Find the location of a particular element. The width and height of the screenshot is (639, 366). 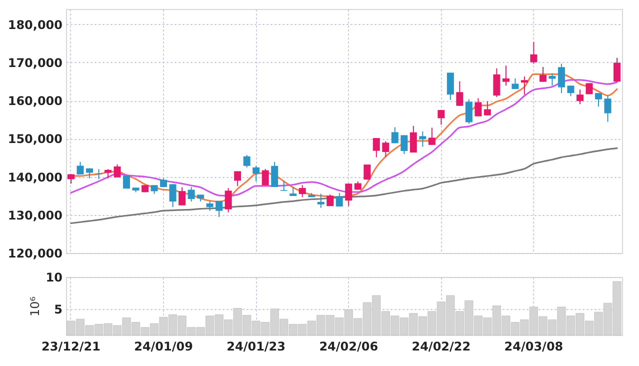

y-tick-label: 170,000 is located at coordinates (35, 63).